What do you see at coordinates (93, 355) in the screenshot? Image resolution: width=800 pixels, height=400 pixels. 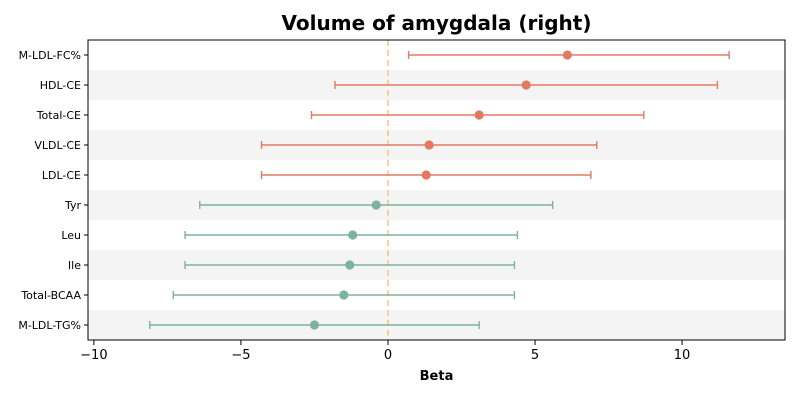 I see `x-tick-label: −10` at bounding box center [93, 355].